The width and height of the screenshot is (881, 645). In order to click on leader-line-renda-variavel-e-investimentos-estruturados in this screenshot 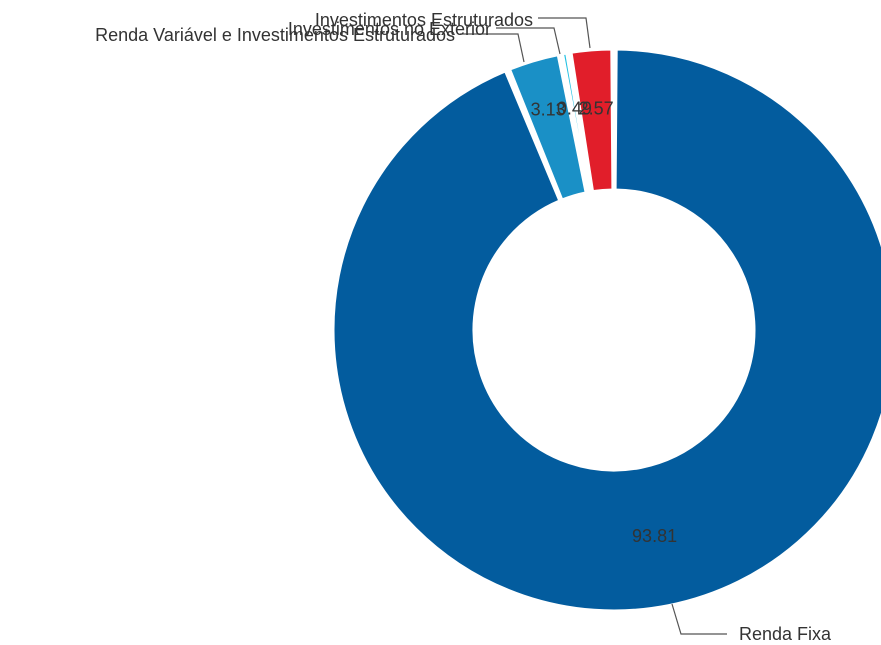, I will do `click(492, 48)`.